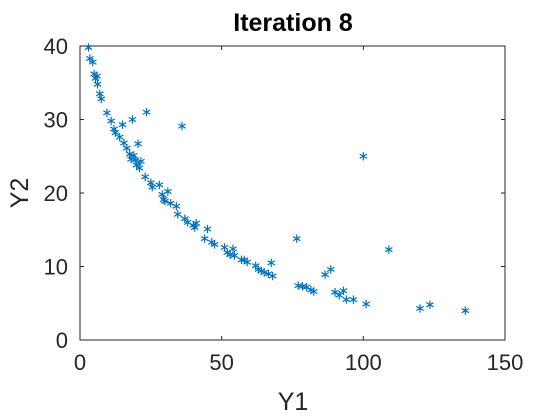 The image size is (560, 420). Describe the element at coordinates (274, 120) in the screenshot. I see `y-tick: 30` at that location.